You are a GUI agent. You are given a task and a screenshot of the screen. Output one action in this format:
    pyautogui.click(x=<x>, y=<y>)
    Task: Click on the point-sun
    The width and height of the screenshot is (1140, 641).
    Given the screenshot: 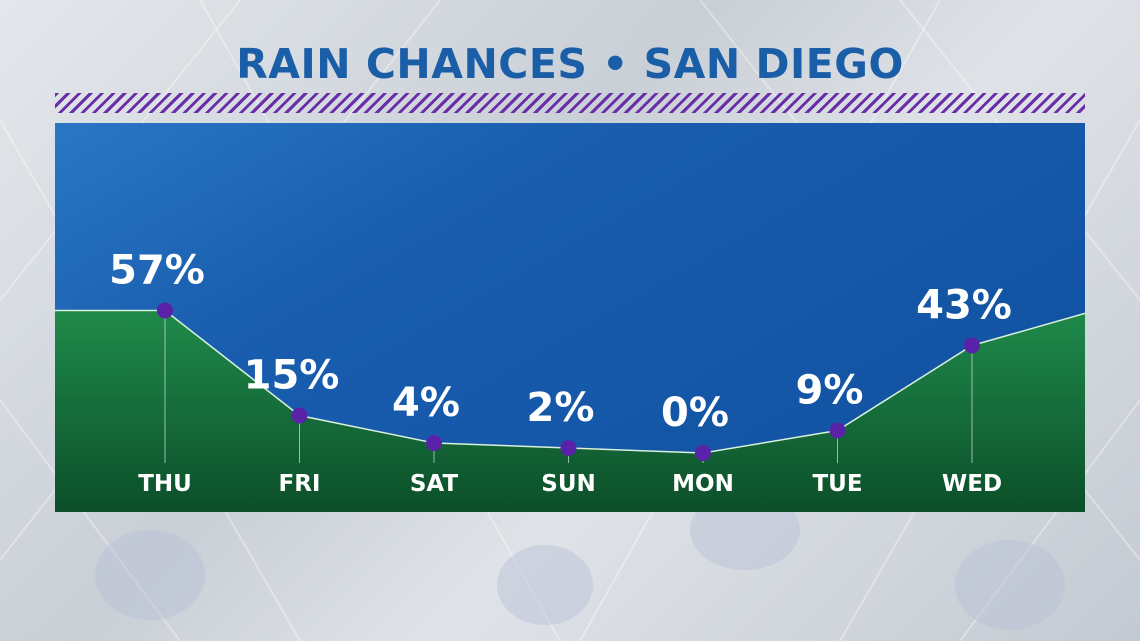 What is the action you would take?
    pyautogui.click(x=568, y=448)
    